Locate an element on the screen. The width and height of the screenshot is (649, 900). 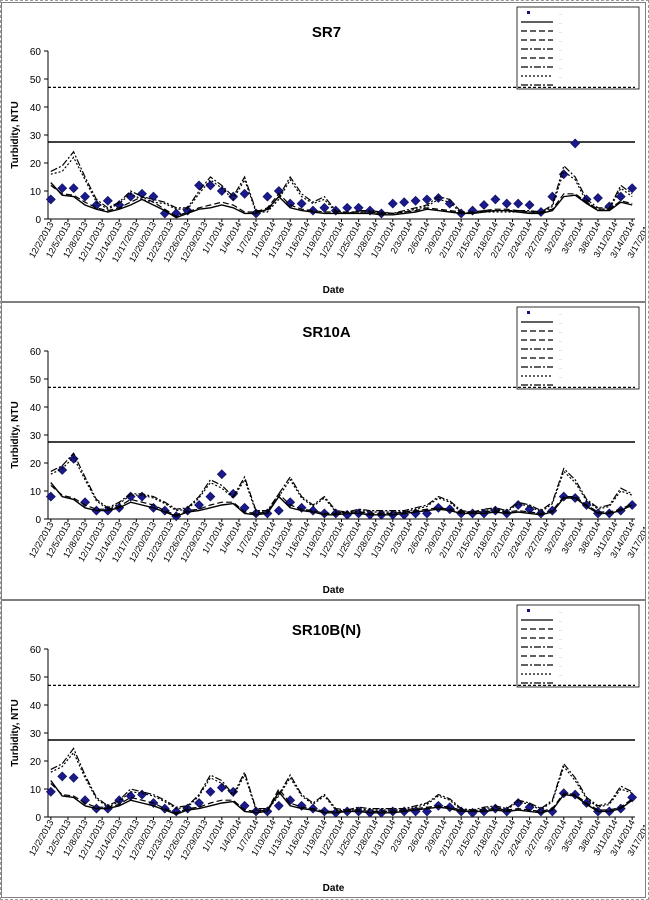
chart-title: SR7 is located at coordinates (326, 32).